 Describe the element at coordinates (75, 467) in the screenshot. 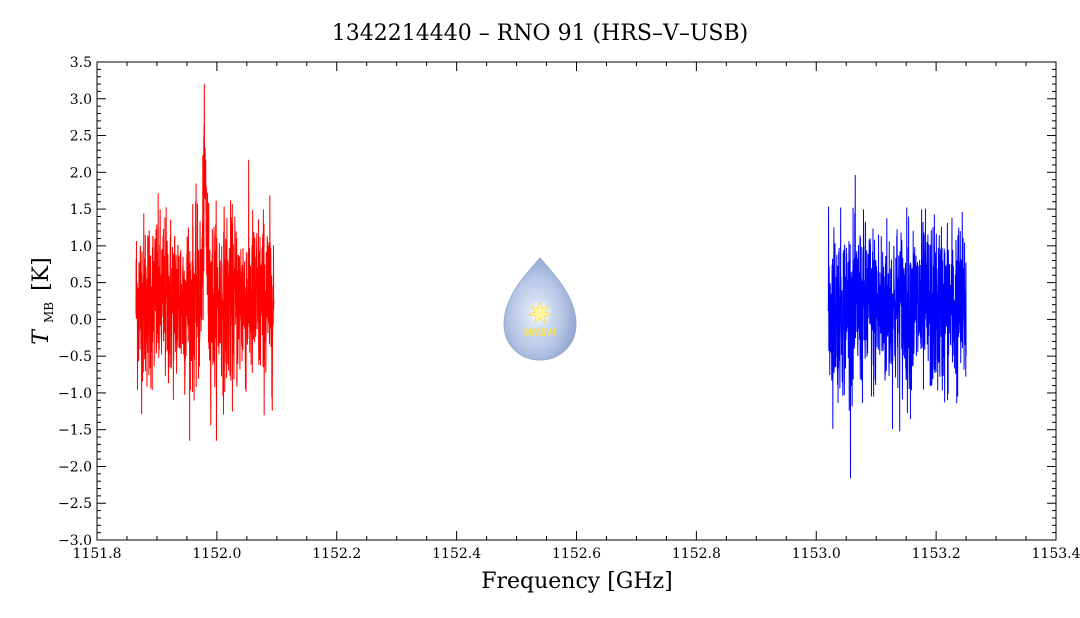

I see `y-tick-label: −2.0` at that location.